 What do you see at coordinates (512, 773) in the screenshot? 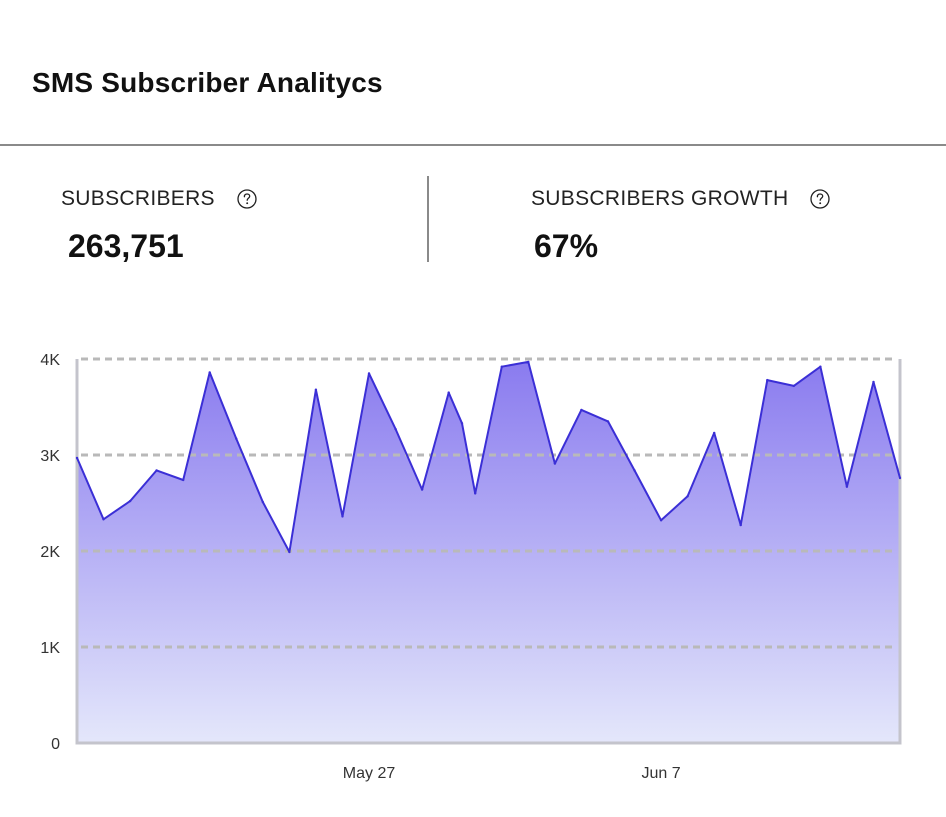
I see `x-axis-ticks: May 27 Jun 7` at bounding box center [512, 773].